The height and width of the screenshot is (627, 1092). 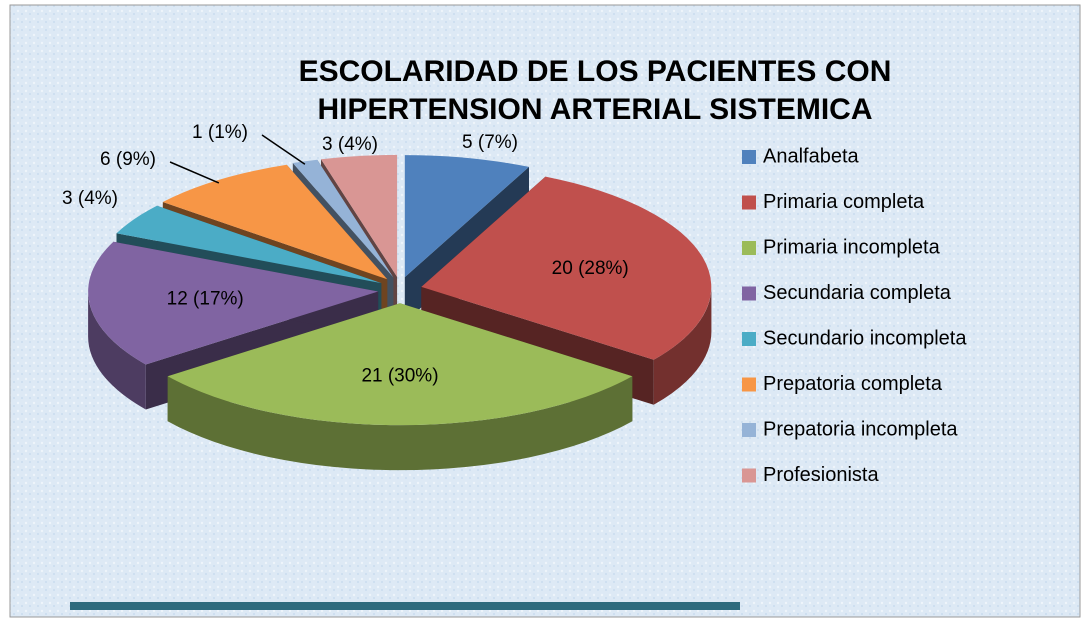 I want to click on legend-label: Secundario incompleta, so click(x=865, y=338).